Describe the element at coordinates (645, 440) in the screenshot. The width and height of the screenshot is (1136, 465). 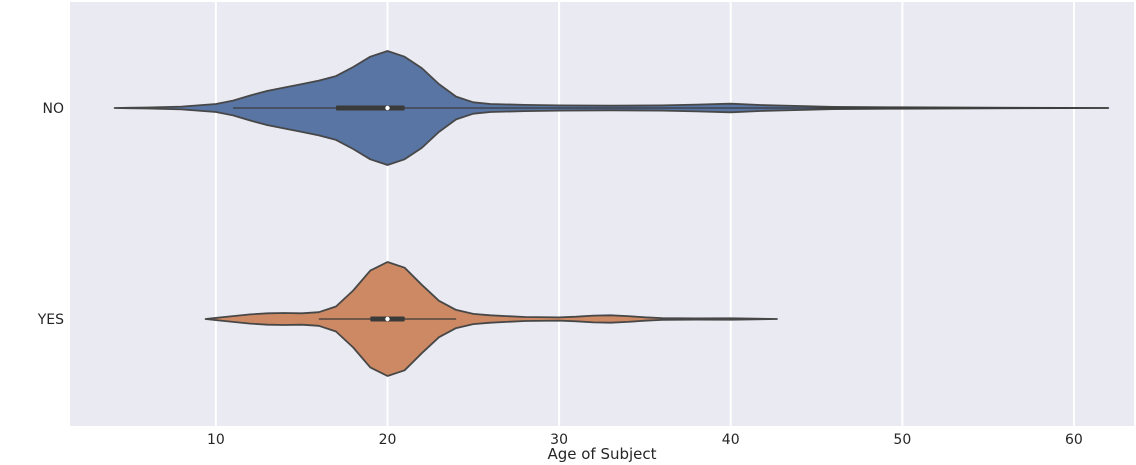
I see `x-tick-labels: 10 20 30 40 50 60` at that location.